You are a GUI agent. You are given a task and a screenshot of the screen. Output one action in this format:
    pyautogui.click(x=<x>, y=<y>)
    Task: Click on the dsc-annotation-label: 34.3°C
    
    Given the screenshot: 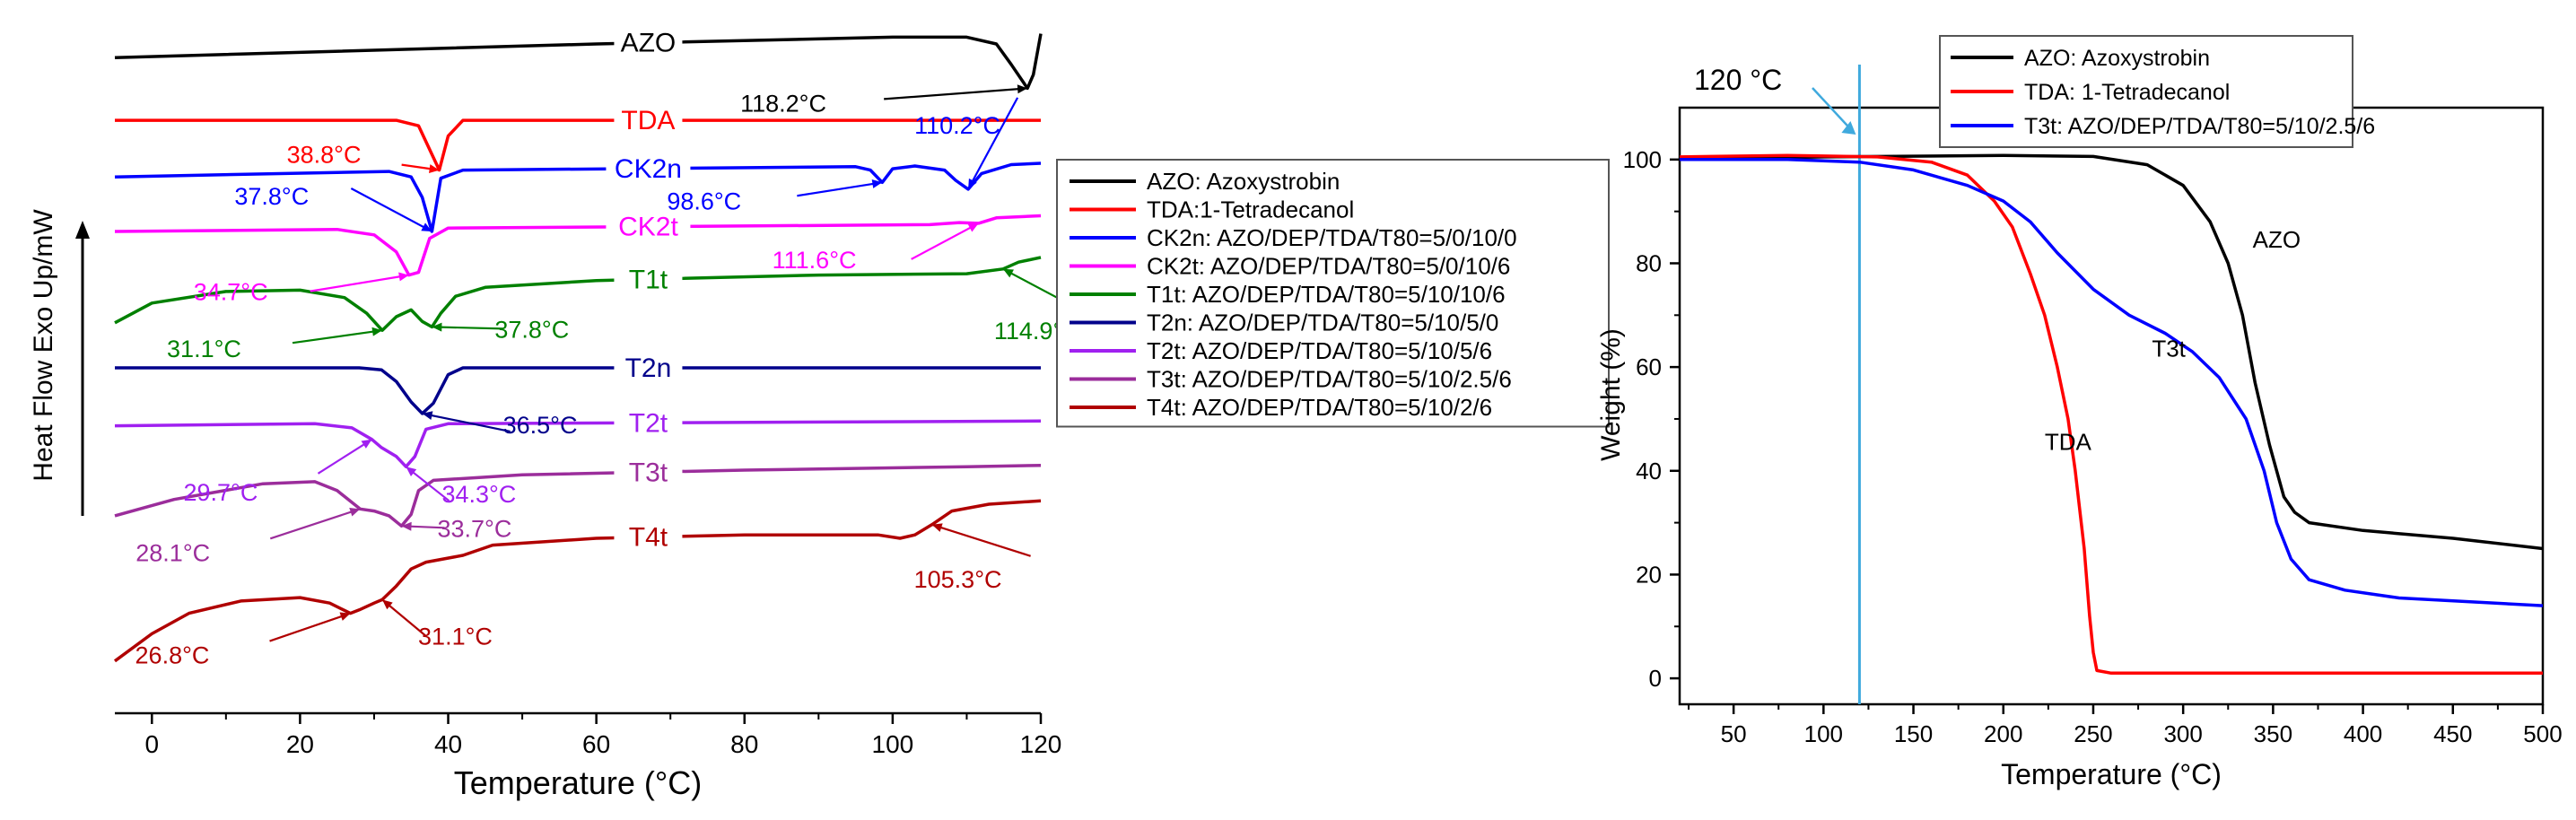 What is the action you would take?
    pyautogui.click(x=479, y=495)
    